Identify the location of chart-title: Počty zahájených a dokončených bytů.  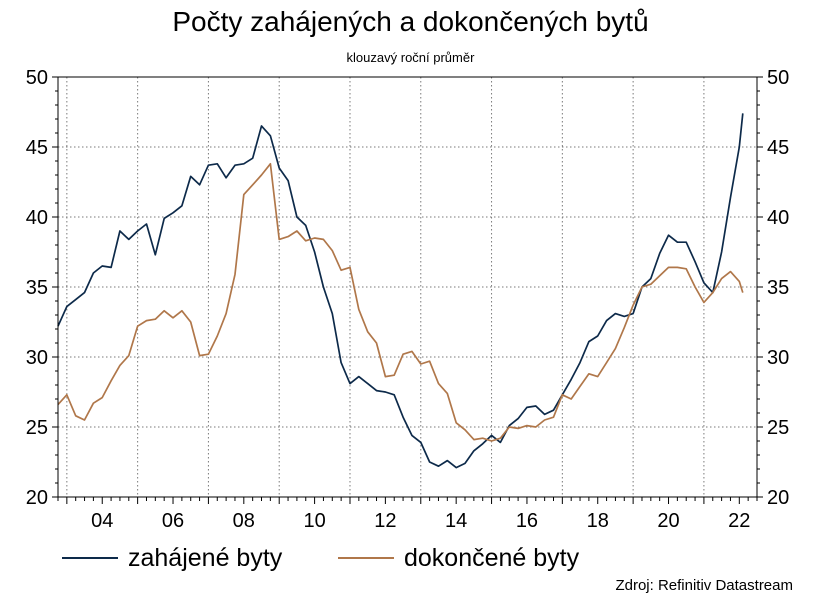
(410, 21).